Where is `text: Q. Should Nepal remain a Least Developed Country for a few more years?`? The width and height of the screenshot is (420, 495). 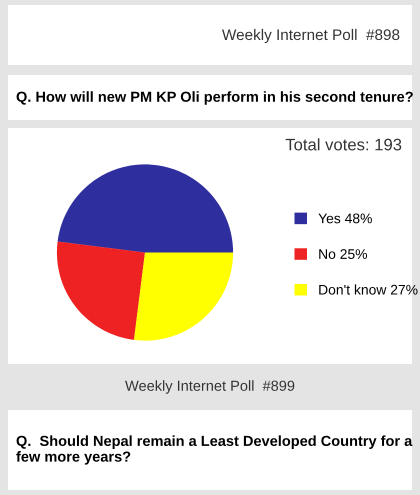 text: Q. Should Nepal remain a Least Developed Country for a few more years? is located at coordinates (214, 450).